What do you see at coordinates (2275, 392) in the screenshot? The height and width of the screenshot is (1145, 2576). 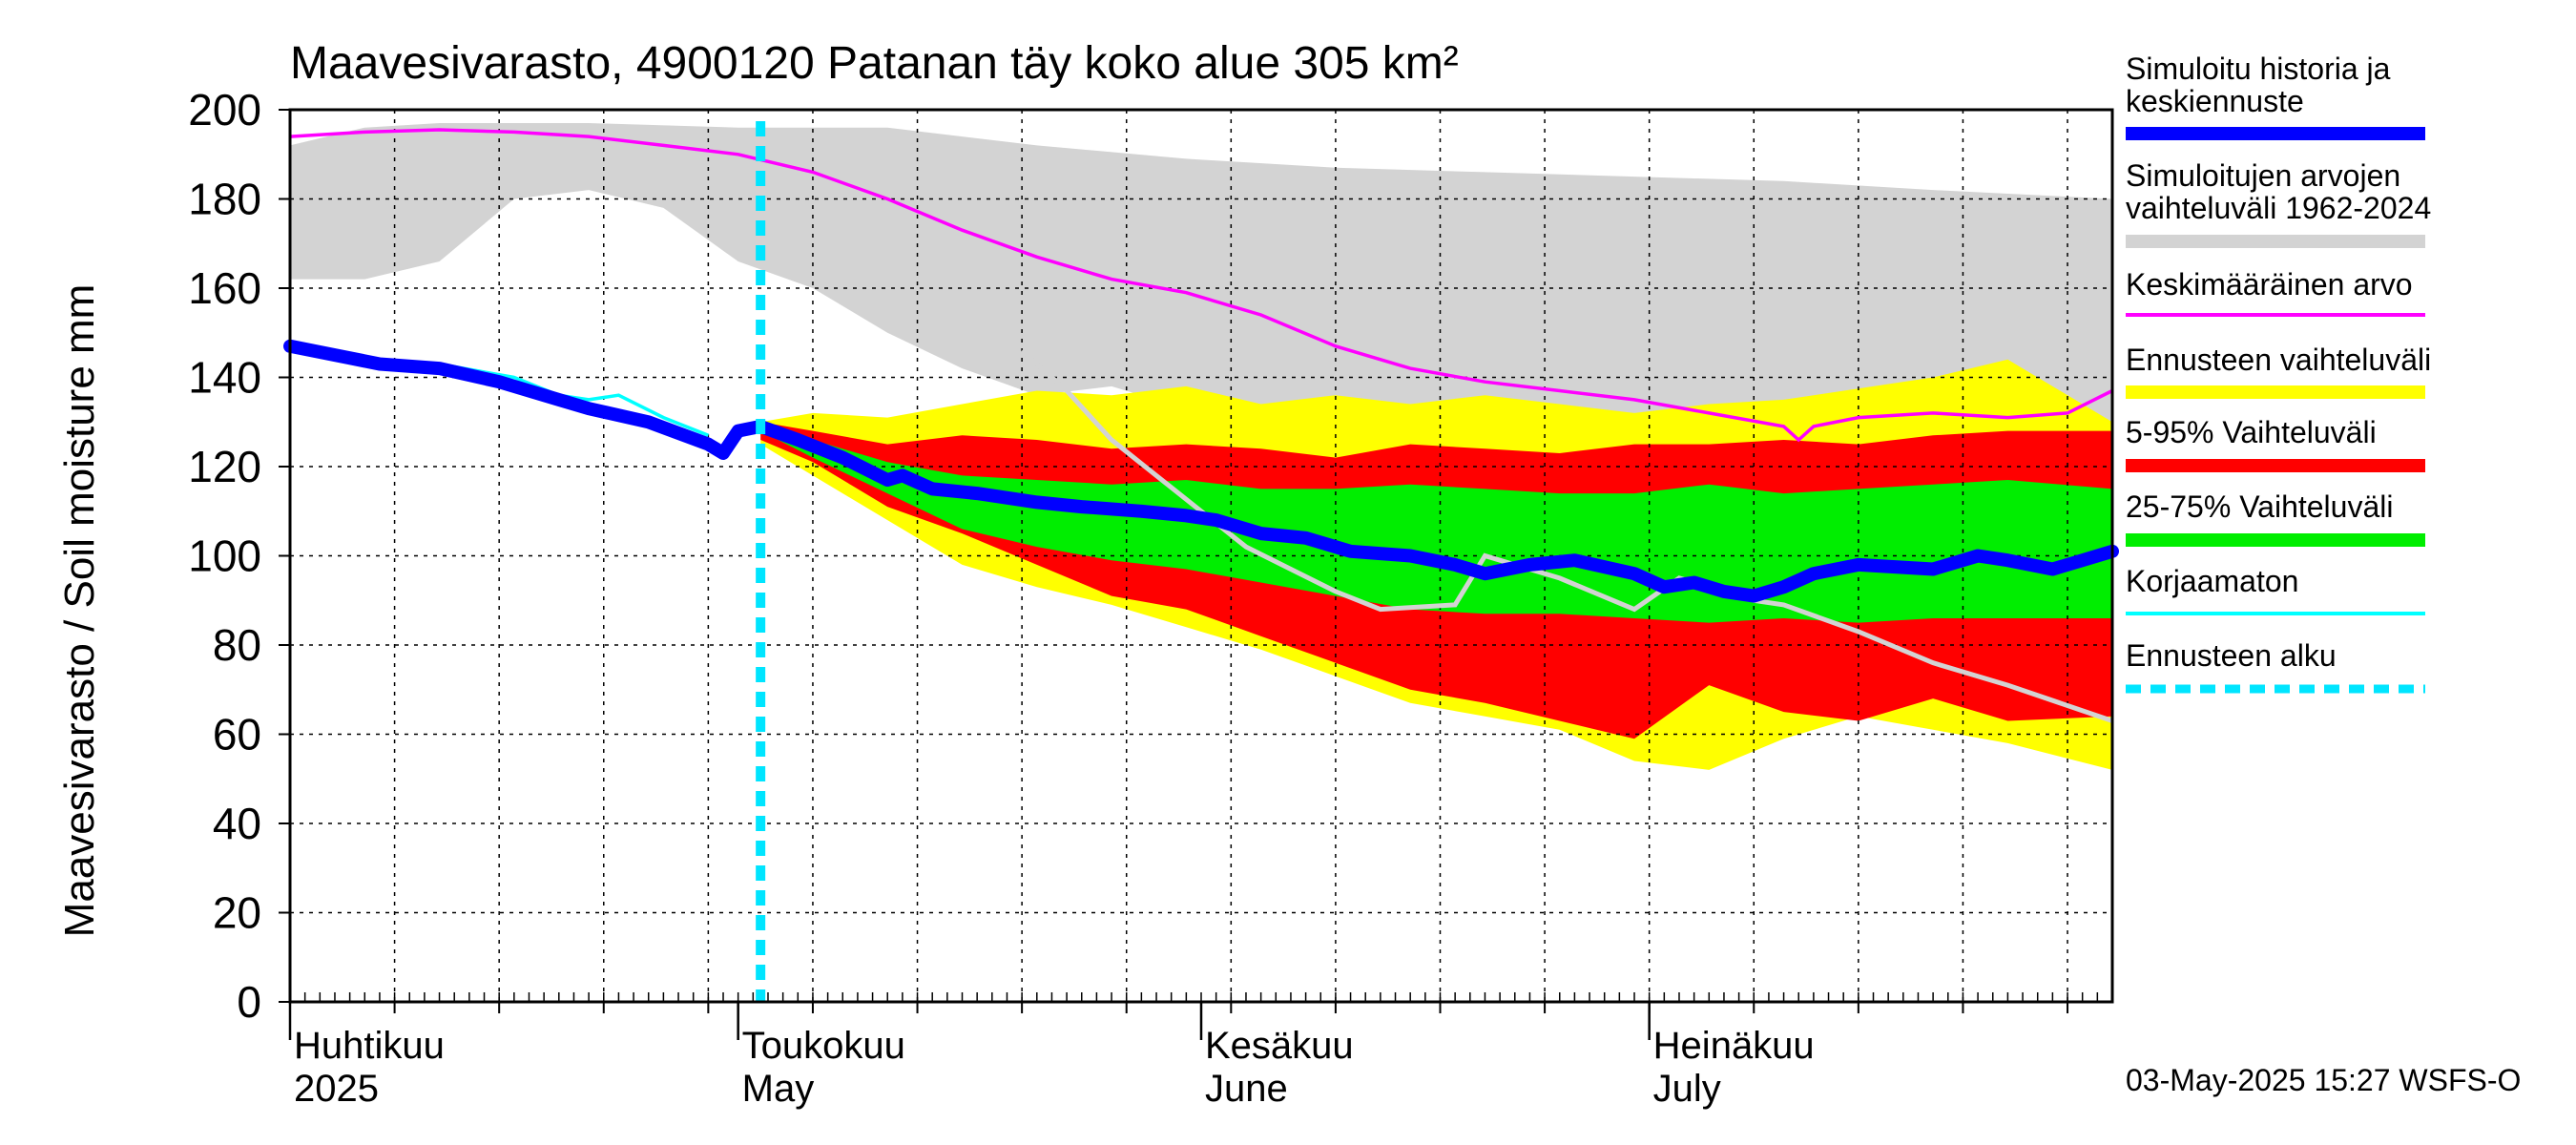 I see `legend-forecast-range-swatch` at bounding box center [2275, 392].